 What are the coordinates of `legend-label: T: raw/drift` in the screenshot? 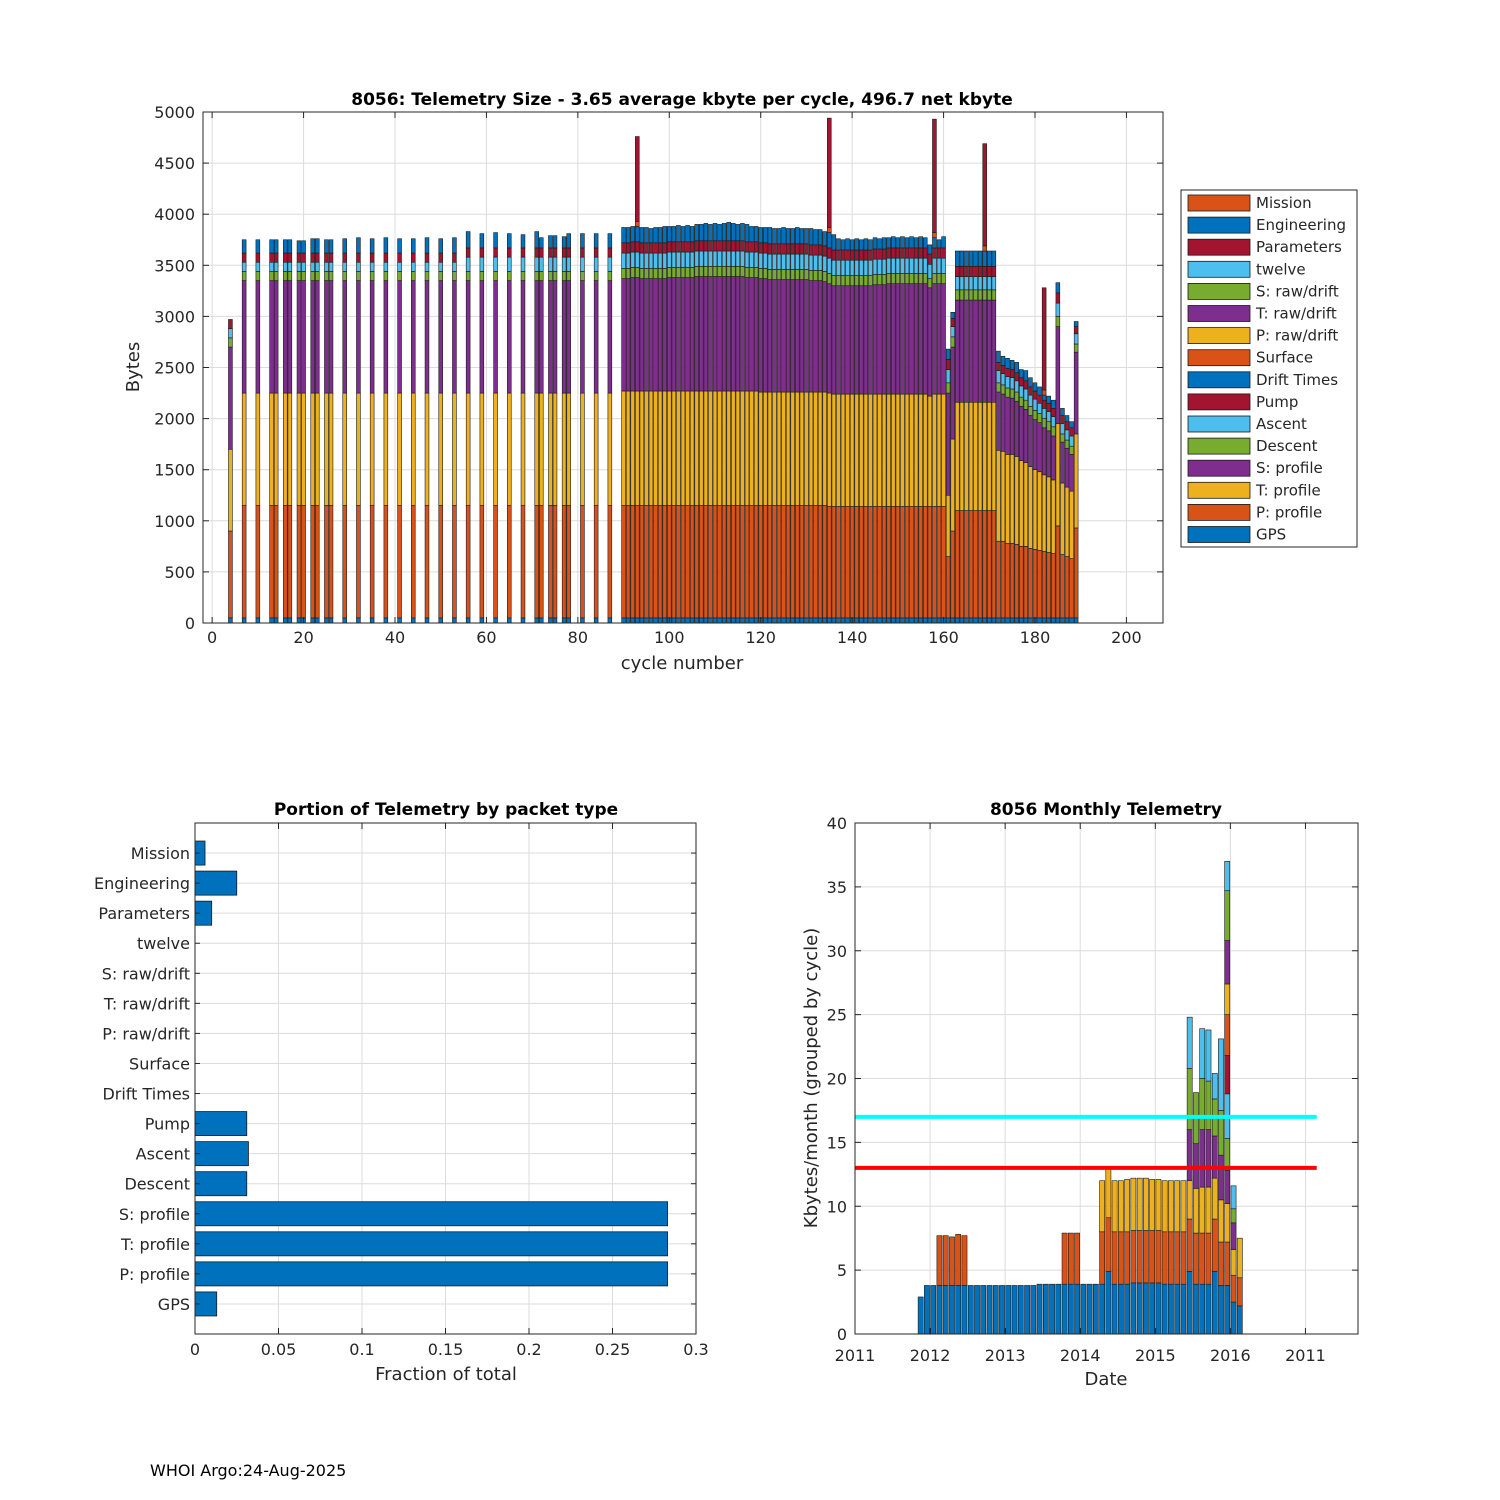 It's located at (1296, 314).